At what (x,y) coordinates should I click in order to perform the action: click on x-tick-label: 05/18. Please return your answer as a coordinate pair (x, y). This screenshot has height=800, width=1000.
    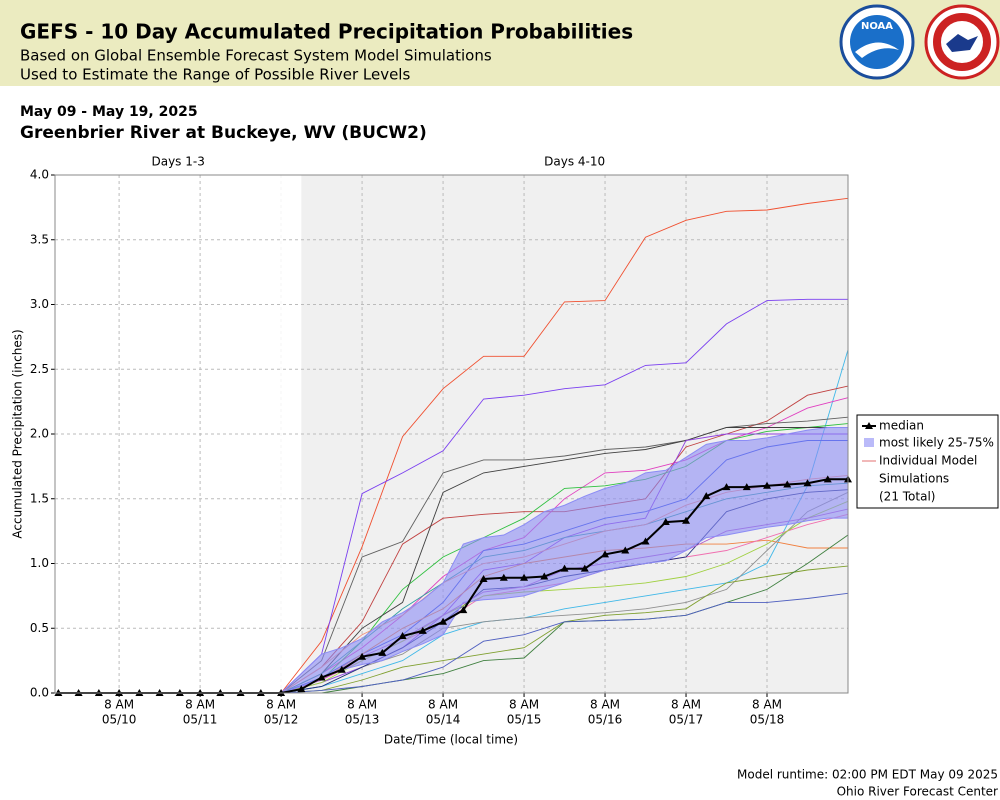
    Looking at the image, I should click on (767, 720).